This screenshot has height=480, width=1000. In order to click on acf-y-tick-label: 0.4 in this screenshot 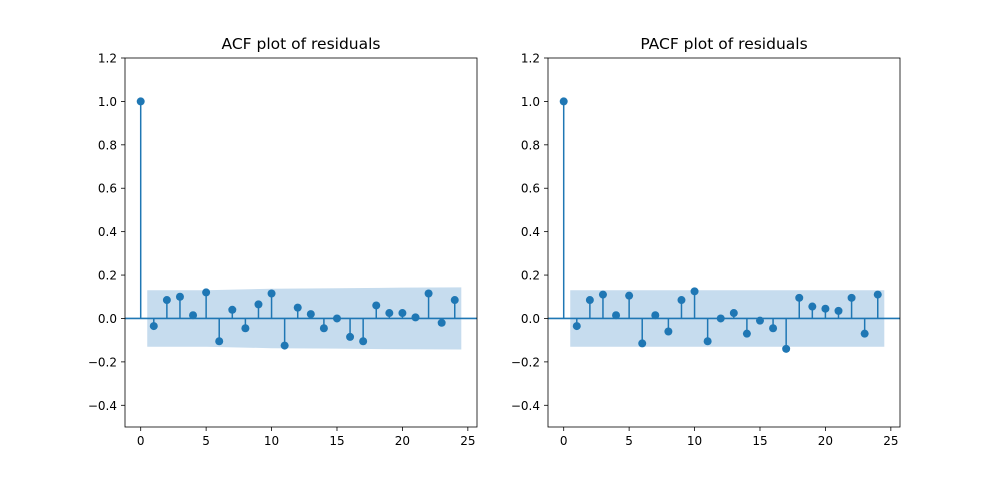, I will do `click(107, 232)`.